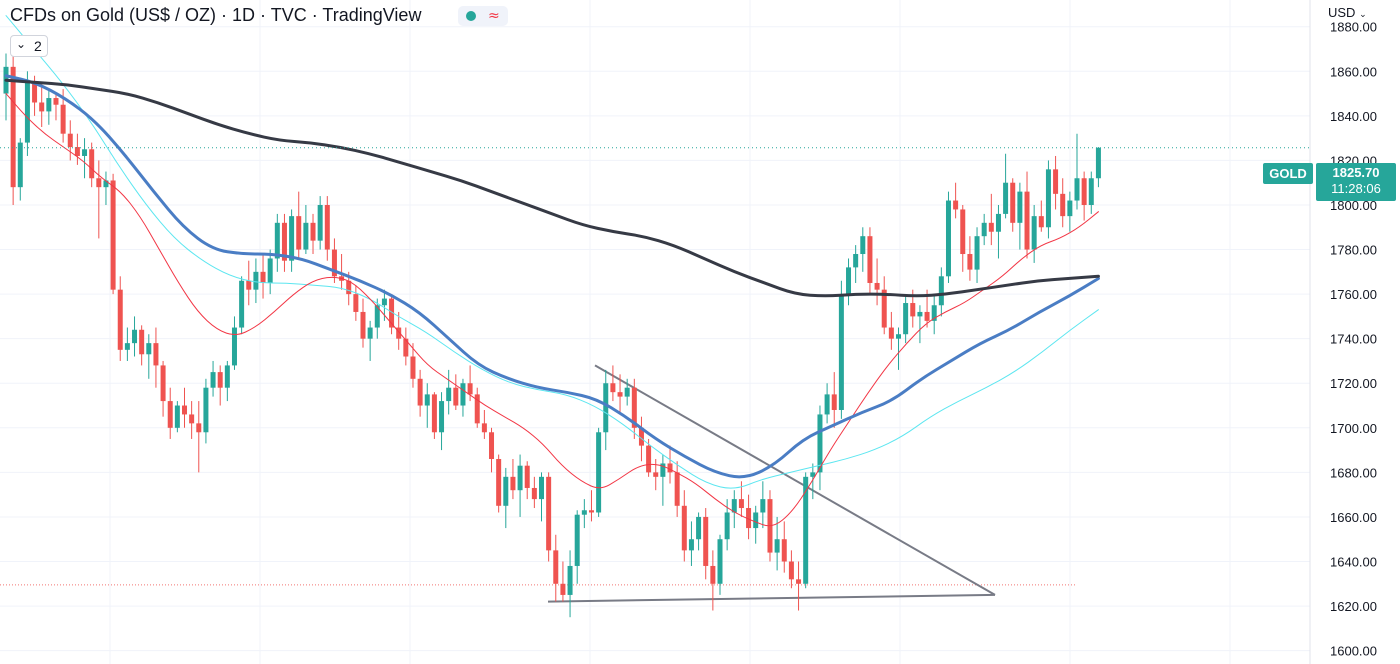 This screenshot has height=664, width=1400. What do you see at coordinates (1347, 12) in the screenshot?
I see `currency-selector: USD ⌄` at bounding box center [1347, 12].